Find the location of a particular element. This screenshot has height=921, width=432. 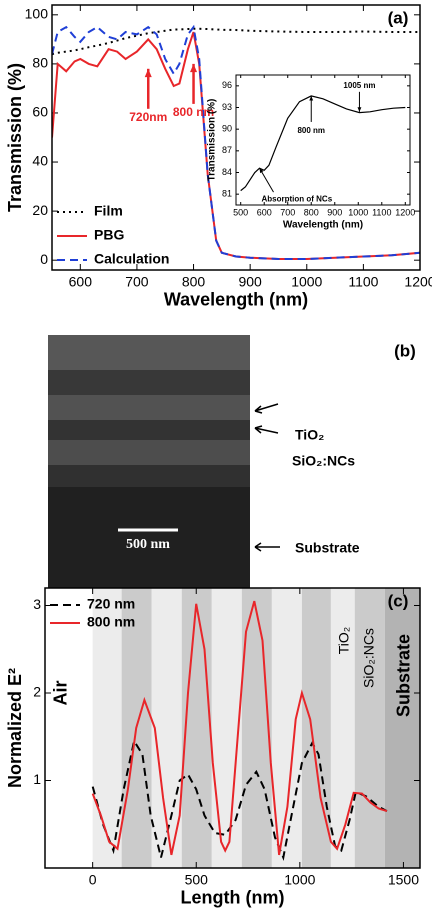

annotation-arrow is located at coordinates (266, 180).